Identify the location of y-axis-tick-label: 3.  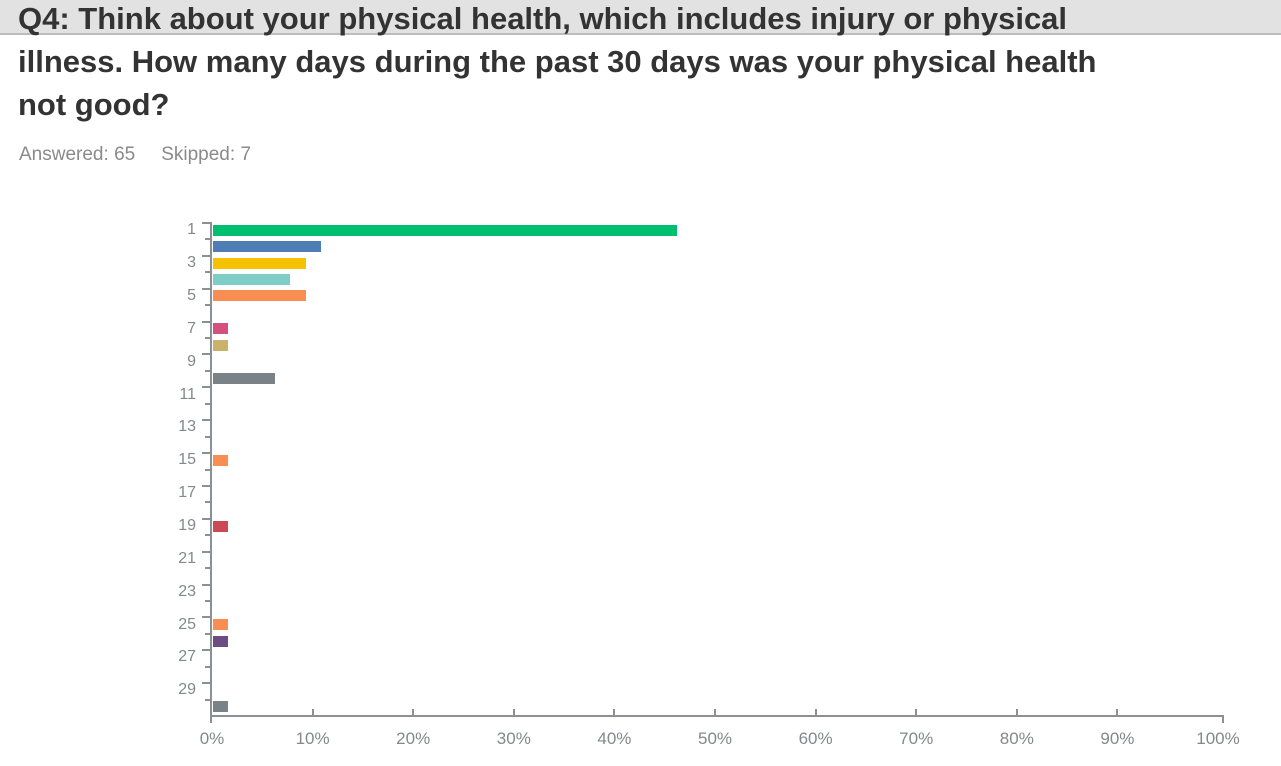
(191, 263).